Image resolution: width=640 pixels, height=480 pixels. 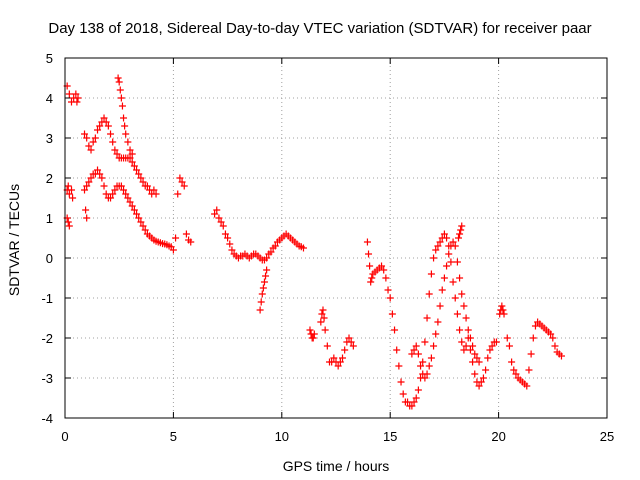 I want to click on y-tick-label: 0, so click(x=49, y=258).